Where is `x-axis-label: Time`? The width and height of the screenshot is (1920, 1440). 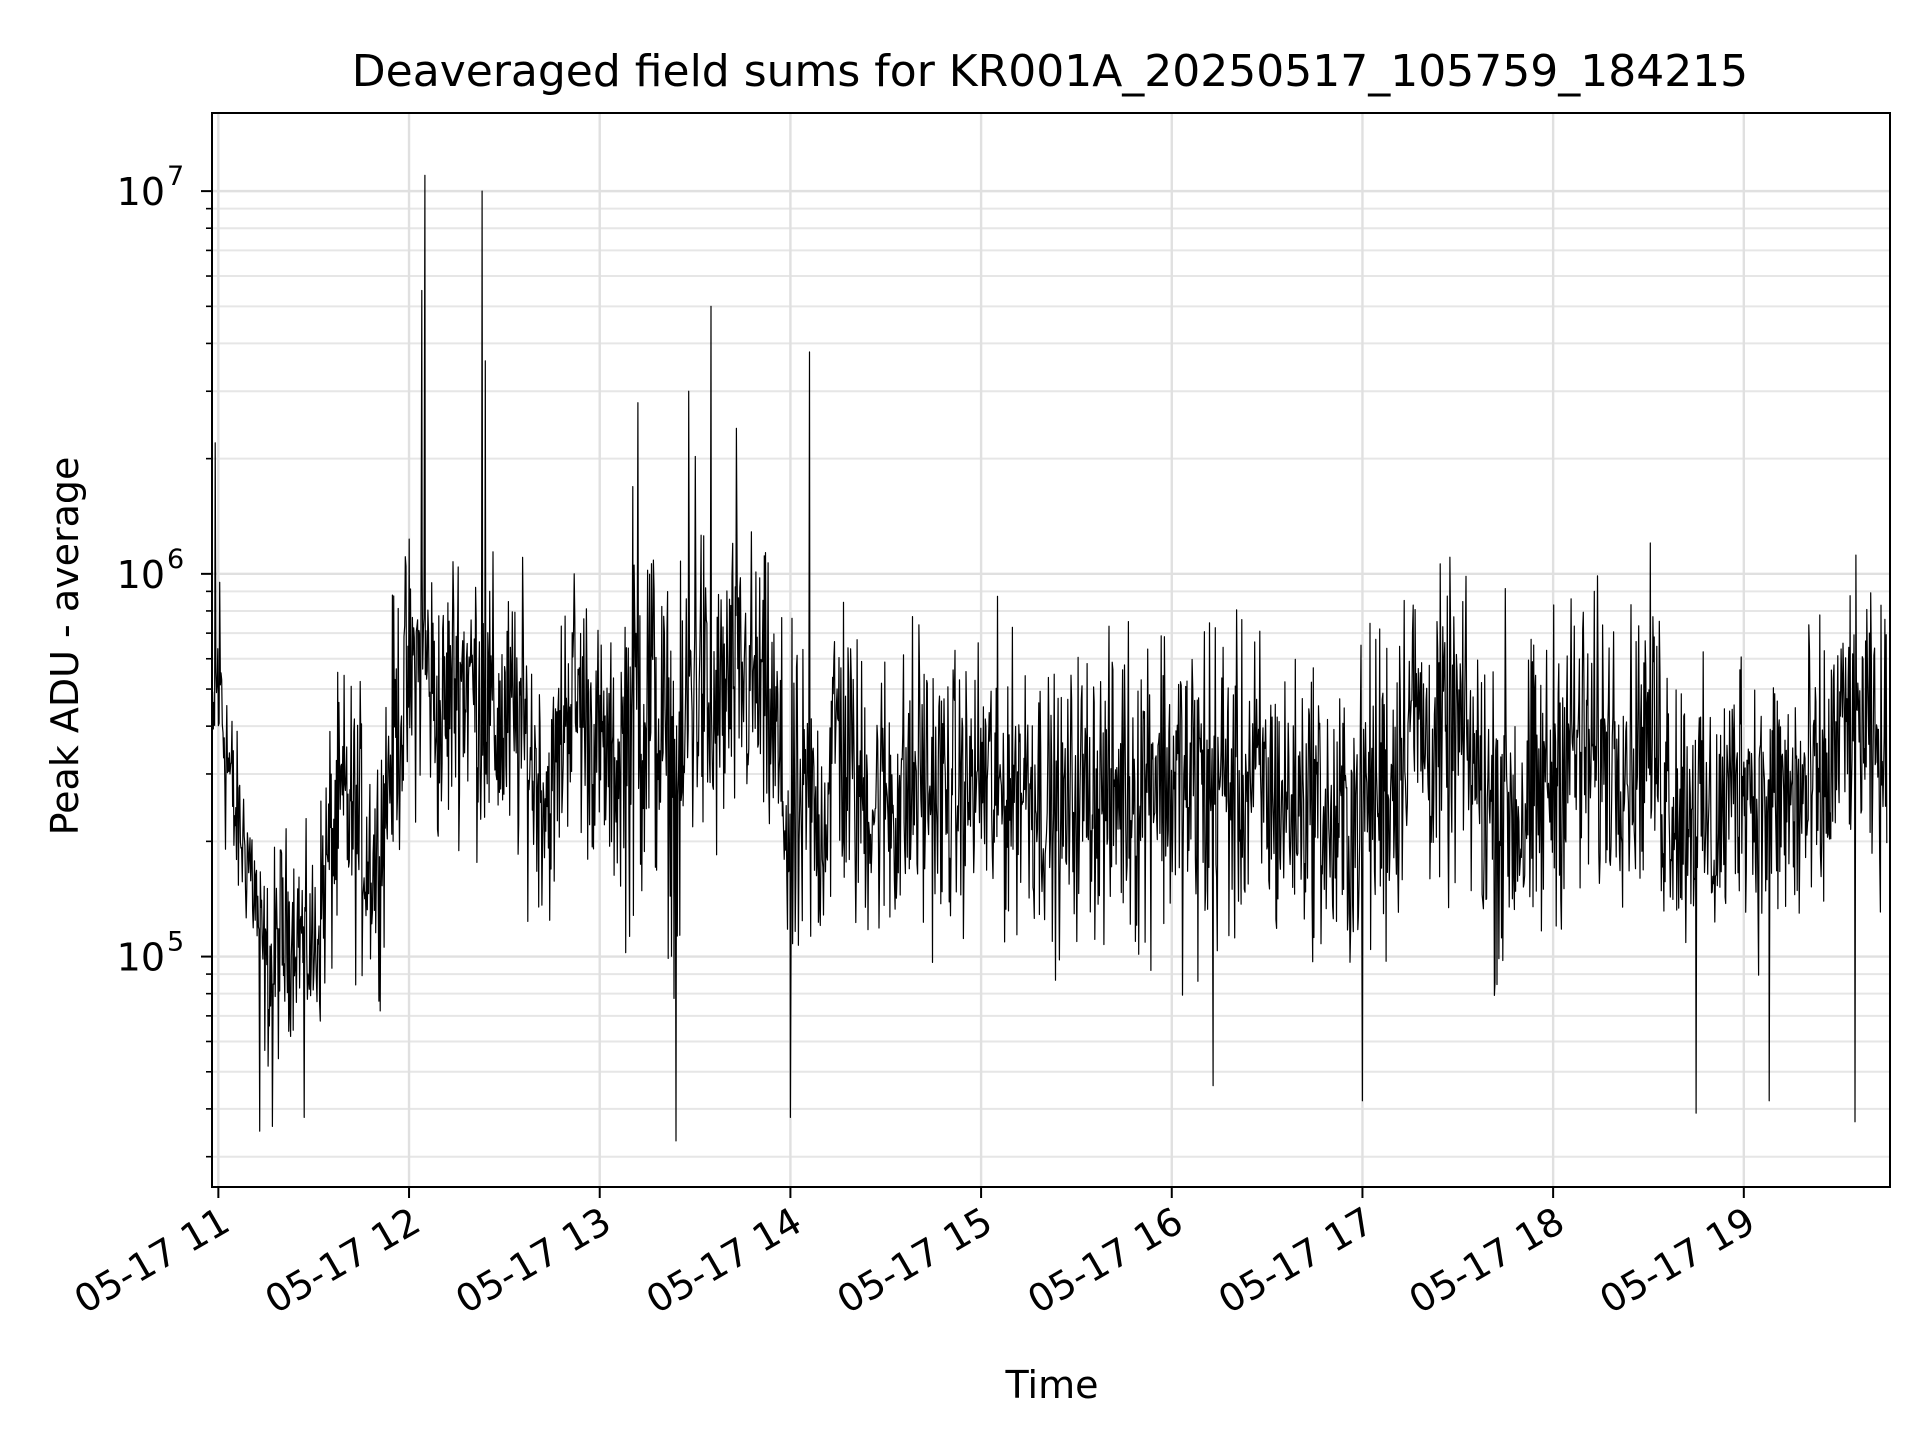
x-axis-label: Time is located at coordinates (1052, 1385).